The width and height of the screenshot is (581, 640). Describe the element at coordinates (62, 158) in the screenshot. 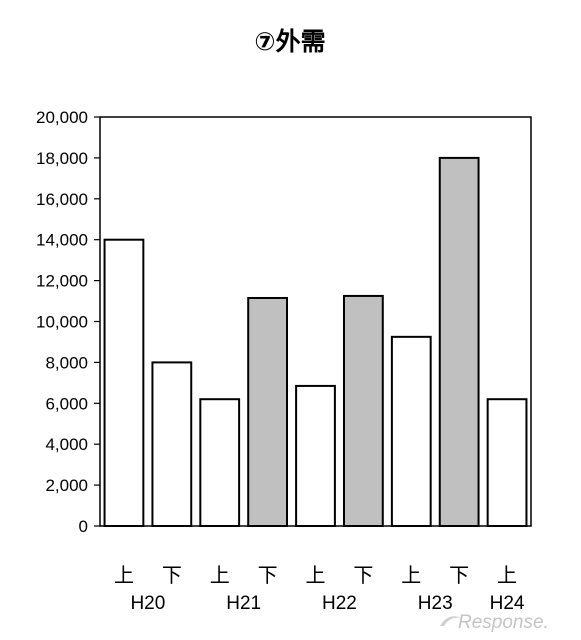

I see `y-tick-label: 18,000` at that location.